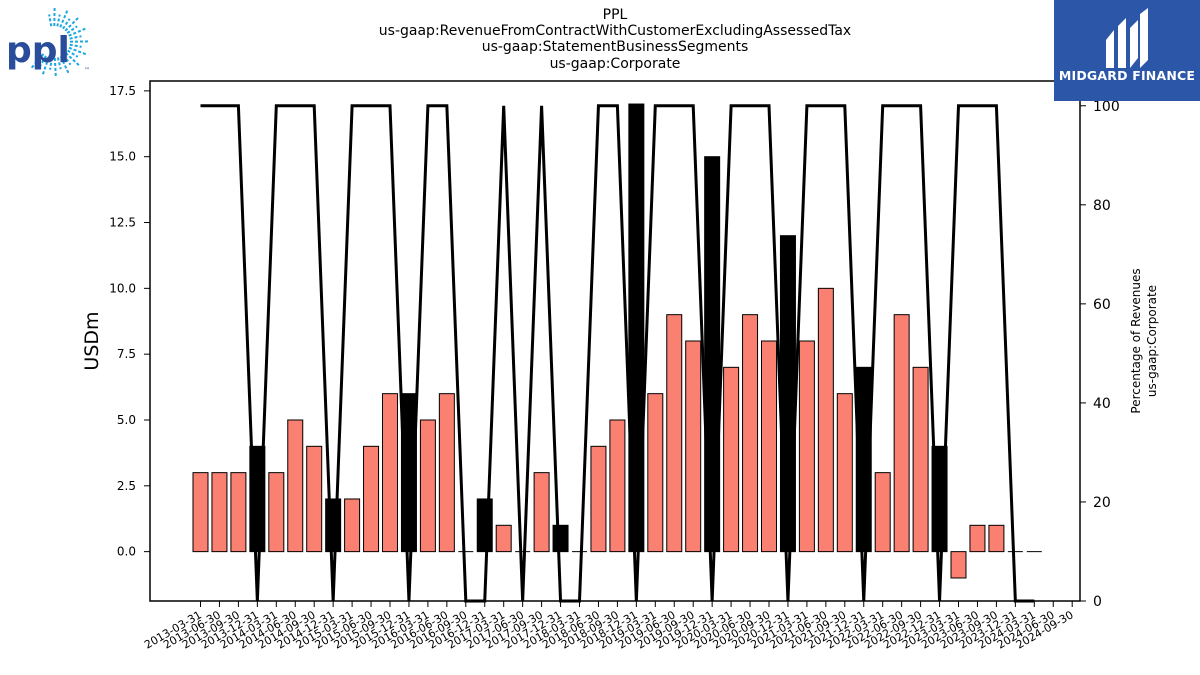 This screenshot has width=1200, height=675. Describe the element at coordinates (87, 70) in the screenshot. I see `ppl-trademark: ™` at that location.